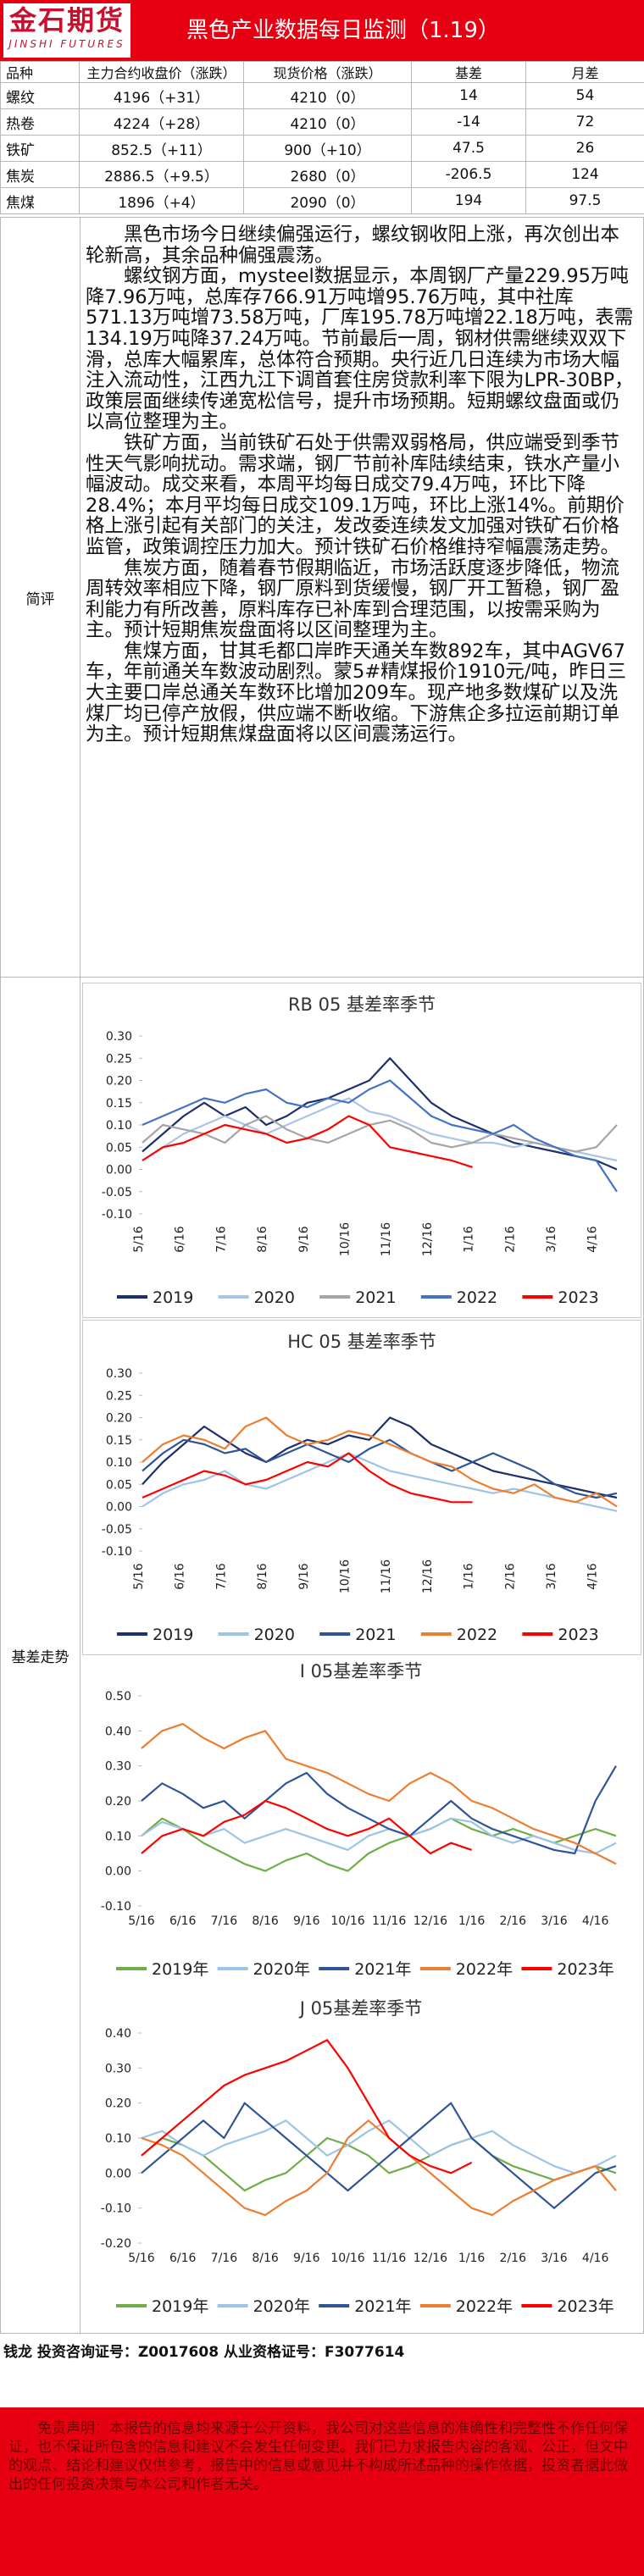 Image resolution: width=644 pixels, height=2576 pixels. What do you see at coordinates (40, 72) in the screenshot?
I see `header-cell: 品种` at bounding box center [40, 72].